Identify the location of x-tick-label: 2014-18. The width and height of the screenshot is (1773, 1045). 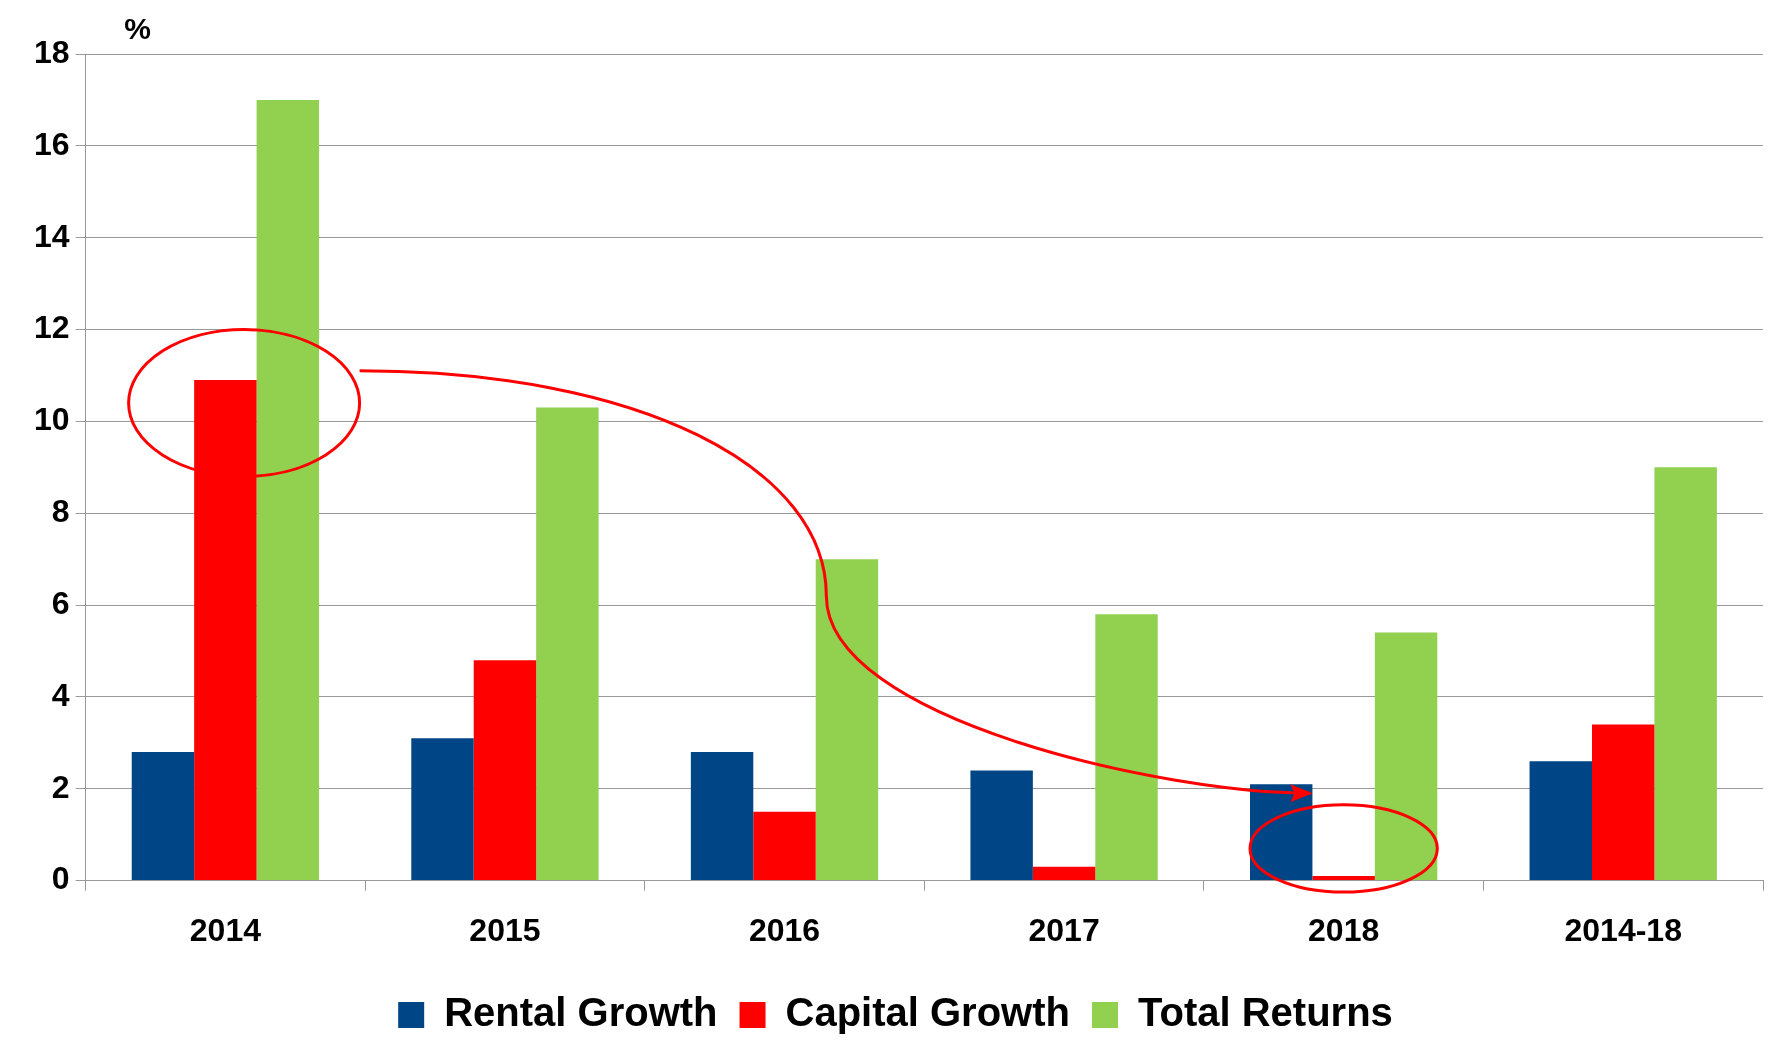
(1623, 929).